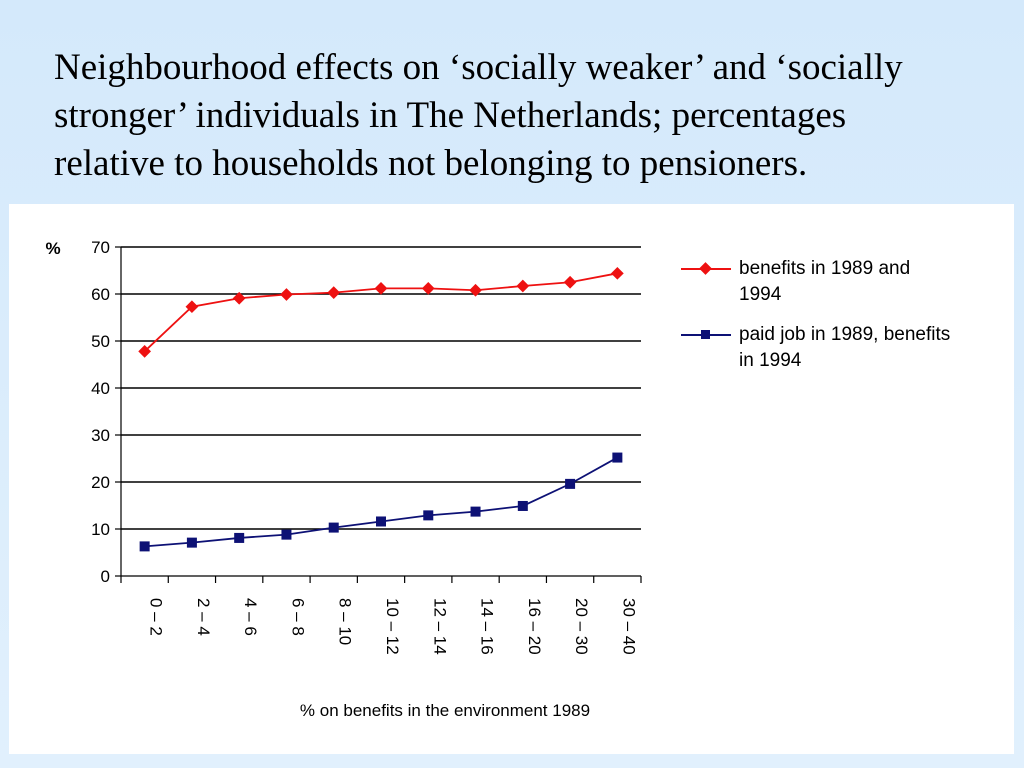 This screenshot has width=1024, height=768. I want to click on y-tick-label: 20, so click(100, 482).